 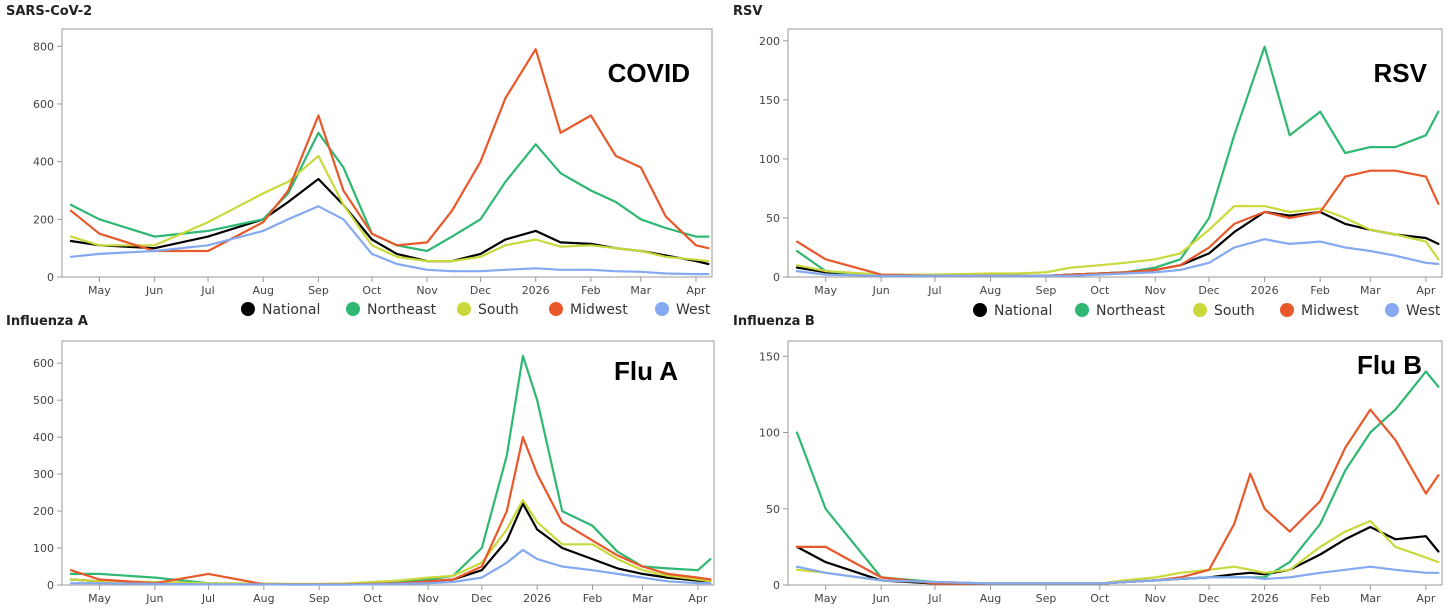 What do you see at coordinates (1401, 73) in the screenshot?
I see `chart-overlay-label: RSV` at bounding box center [1401, 73].